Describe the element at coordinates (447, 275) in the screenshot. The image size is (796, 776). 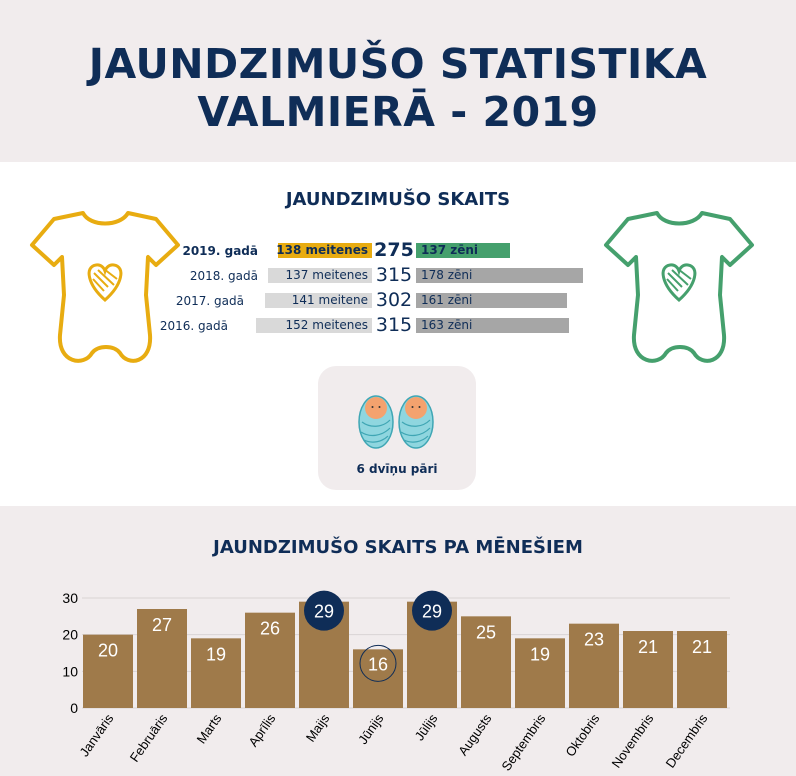
I see `boys-label: 178 zēni` at that location.